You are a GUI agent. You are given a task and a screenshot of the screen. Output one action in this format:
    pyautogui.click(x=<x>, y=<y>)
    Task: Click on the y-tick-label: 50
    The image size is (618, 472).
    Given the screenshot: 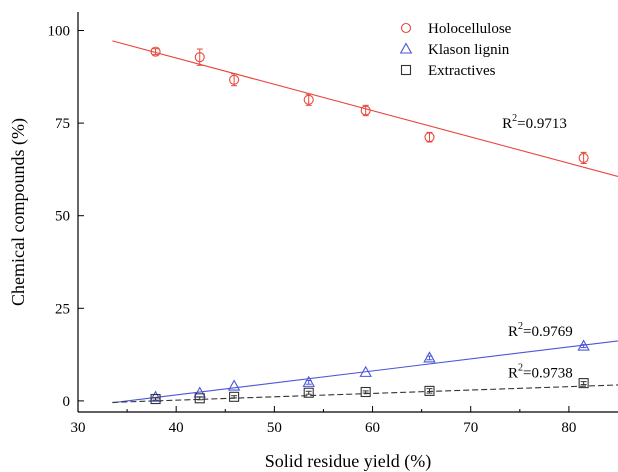 What is the action you would take?
    pyautogui.click(x=62, y=217)
    